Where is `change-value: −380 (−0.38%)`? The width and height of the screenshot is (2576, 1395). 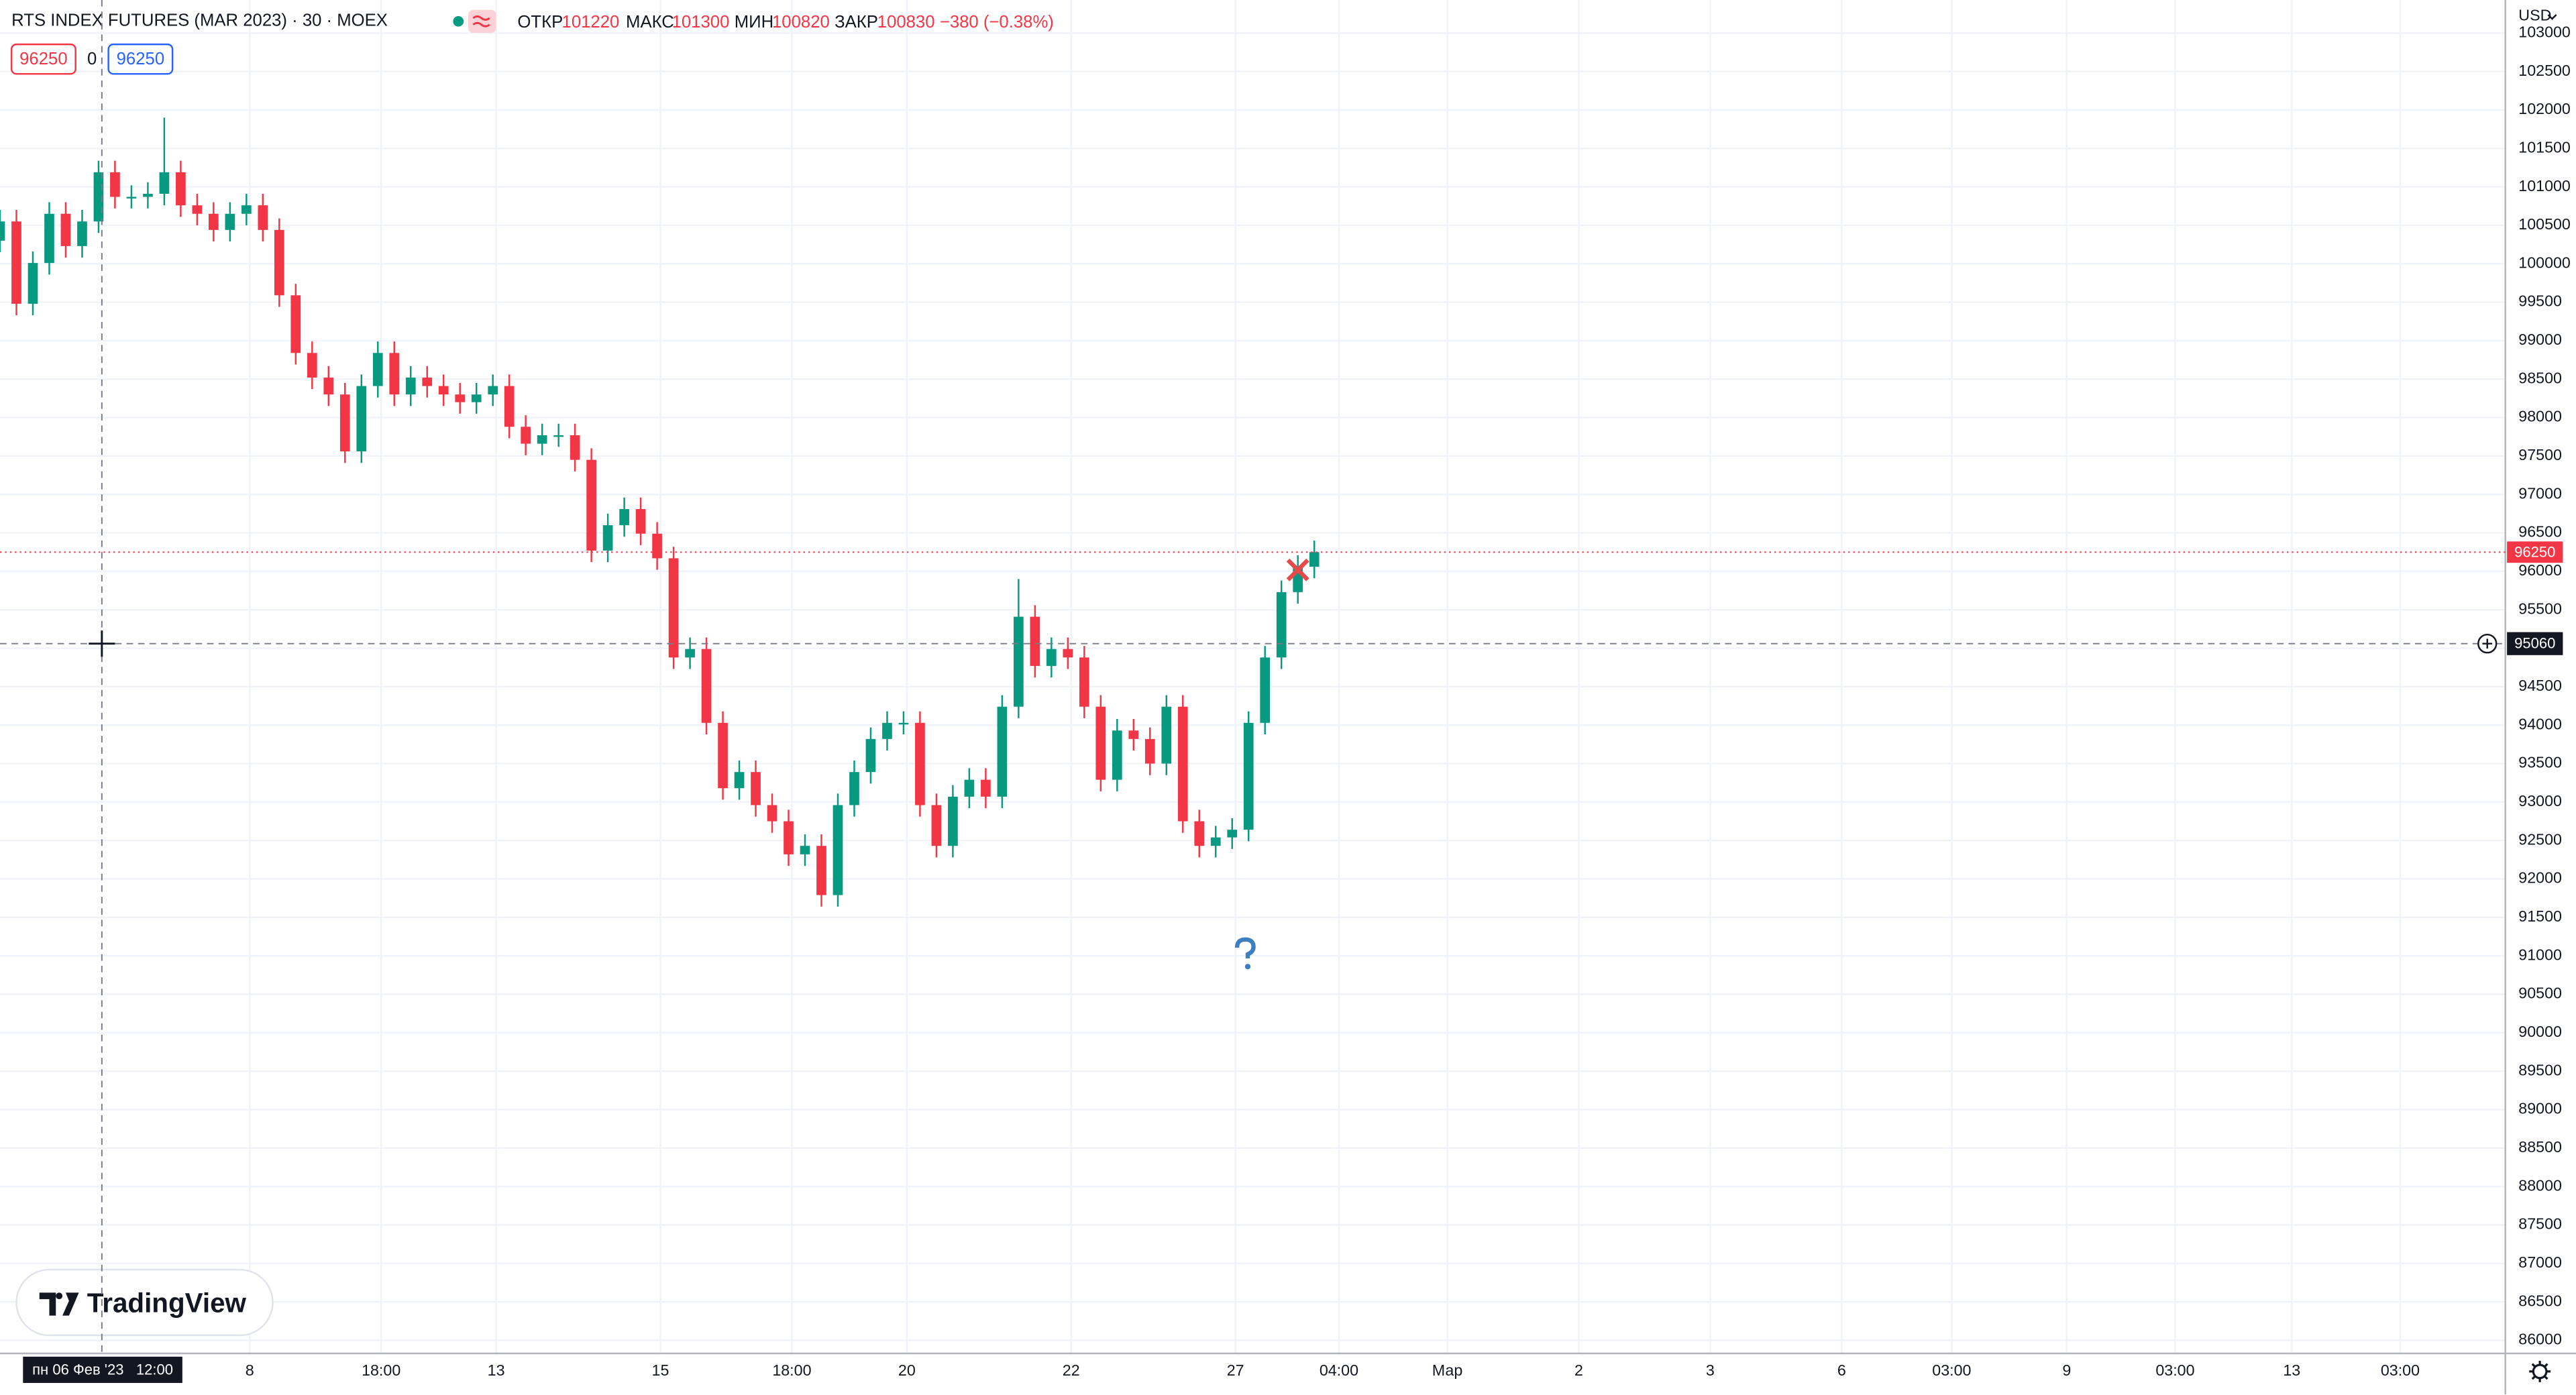 change-value: −380 (−0.38%) is located at coordinates (997, 22).